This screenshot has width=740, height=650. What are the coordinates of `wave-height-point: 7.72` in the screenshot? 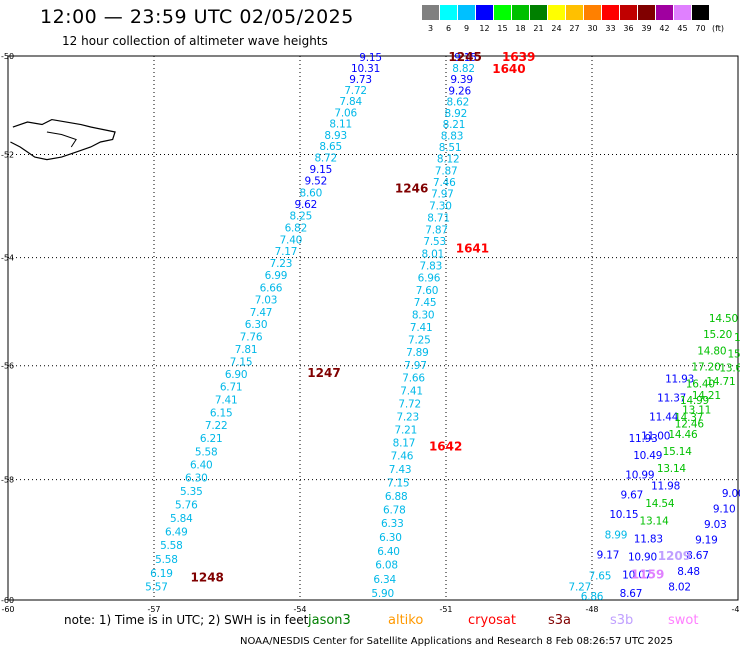 It's located at (409, 404).